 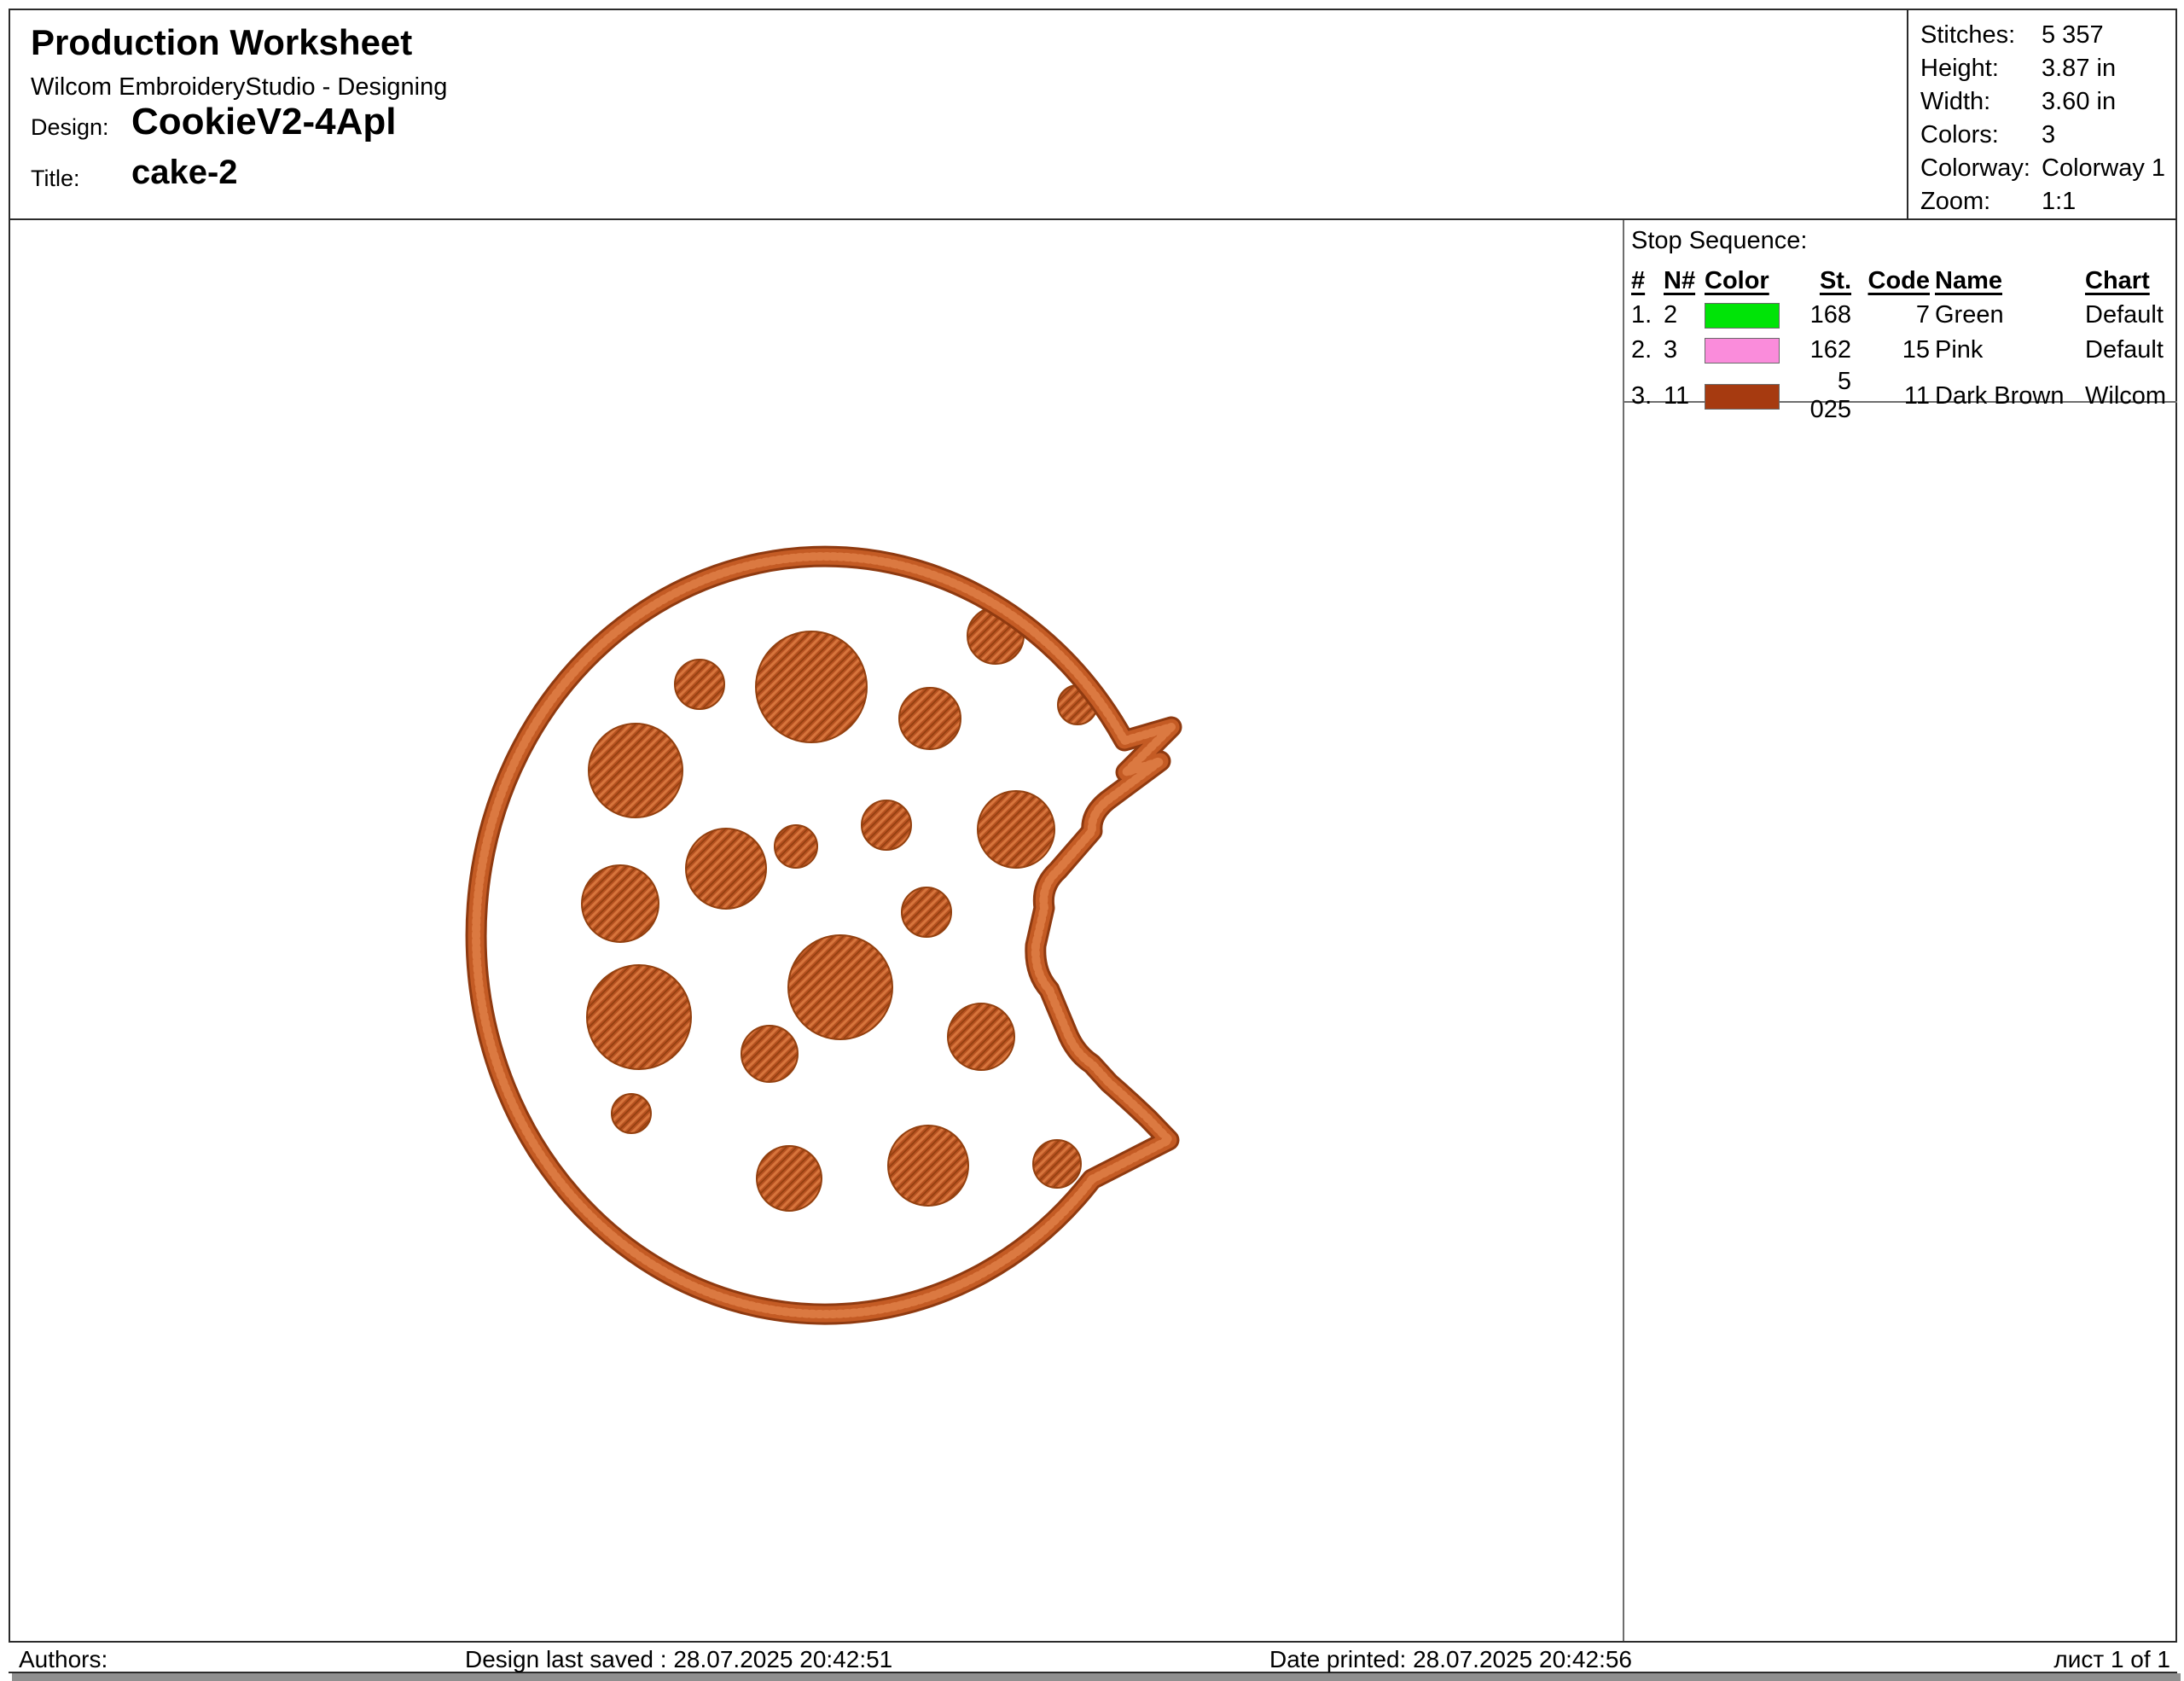 What do you see at coordinates (1899, 396) in the screenshot?
I see `stop-sequence-row: 3. 11 5 025 11 Dark Brown Wilcom` at bounding box center [1899, 396].